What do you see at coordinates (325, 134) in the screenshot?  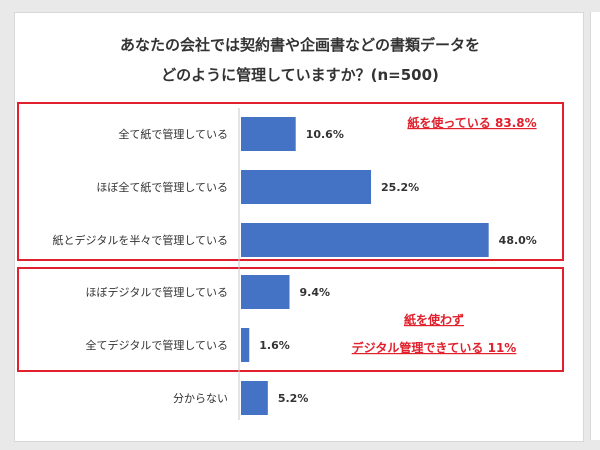 I see `value-label: 10.6%` at bounding box center [325, 134].